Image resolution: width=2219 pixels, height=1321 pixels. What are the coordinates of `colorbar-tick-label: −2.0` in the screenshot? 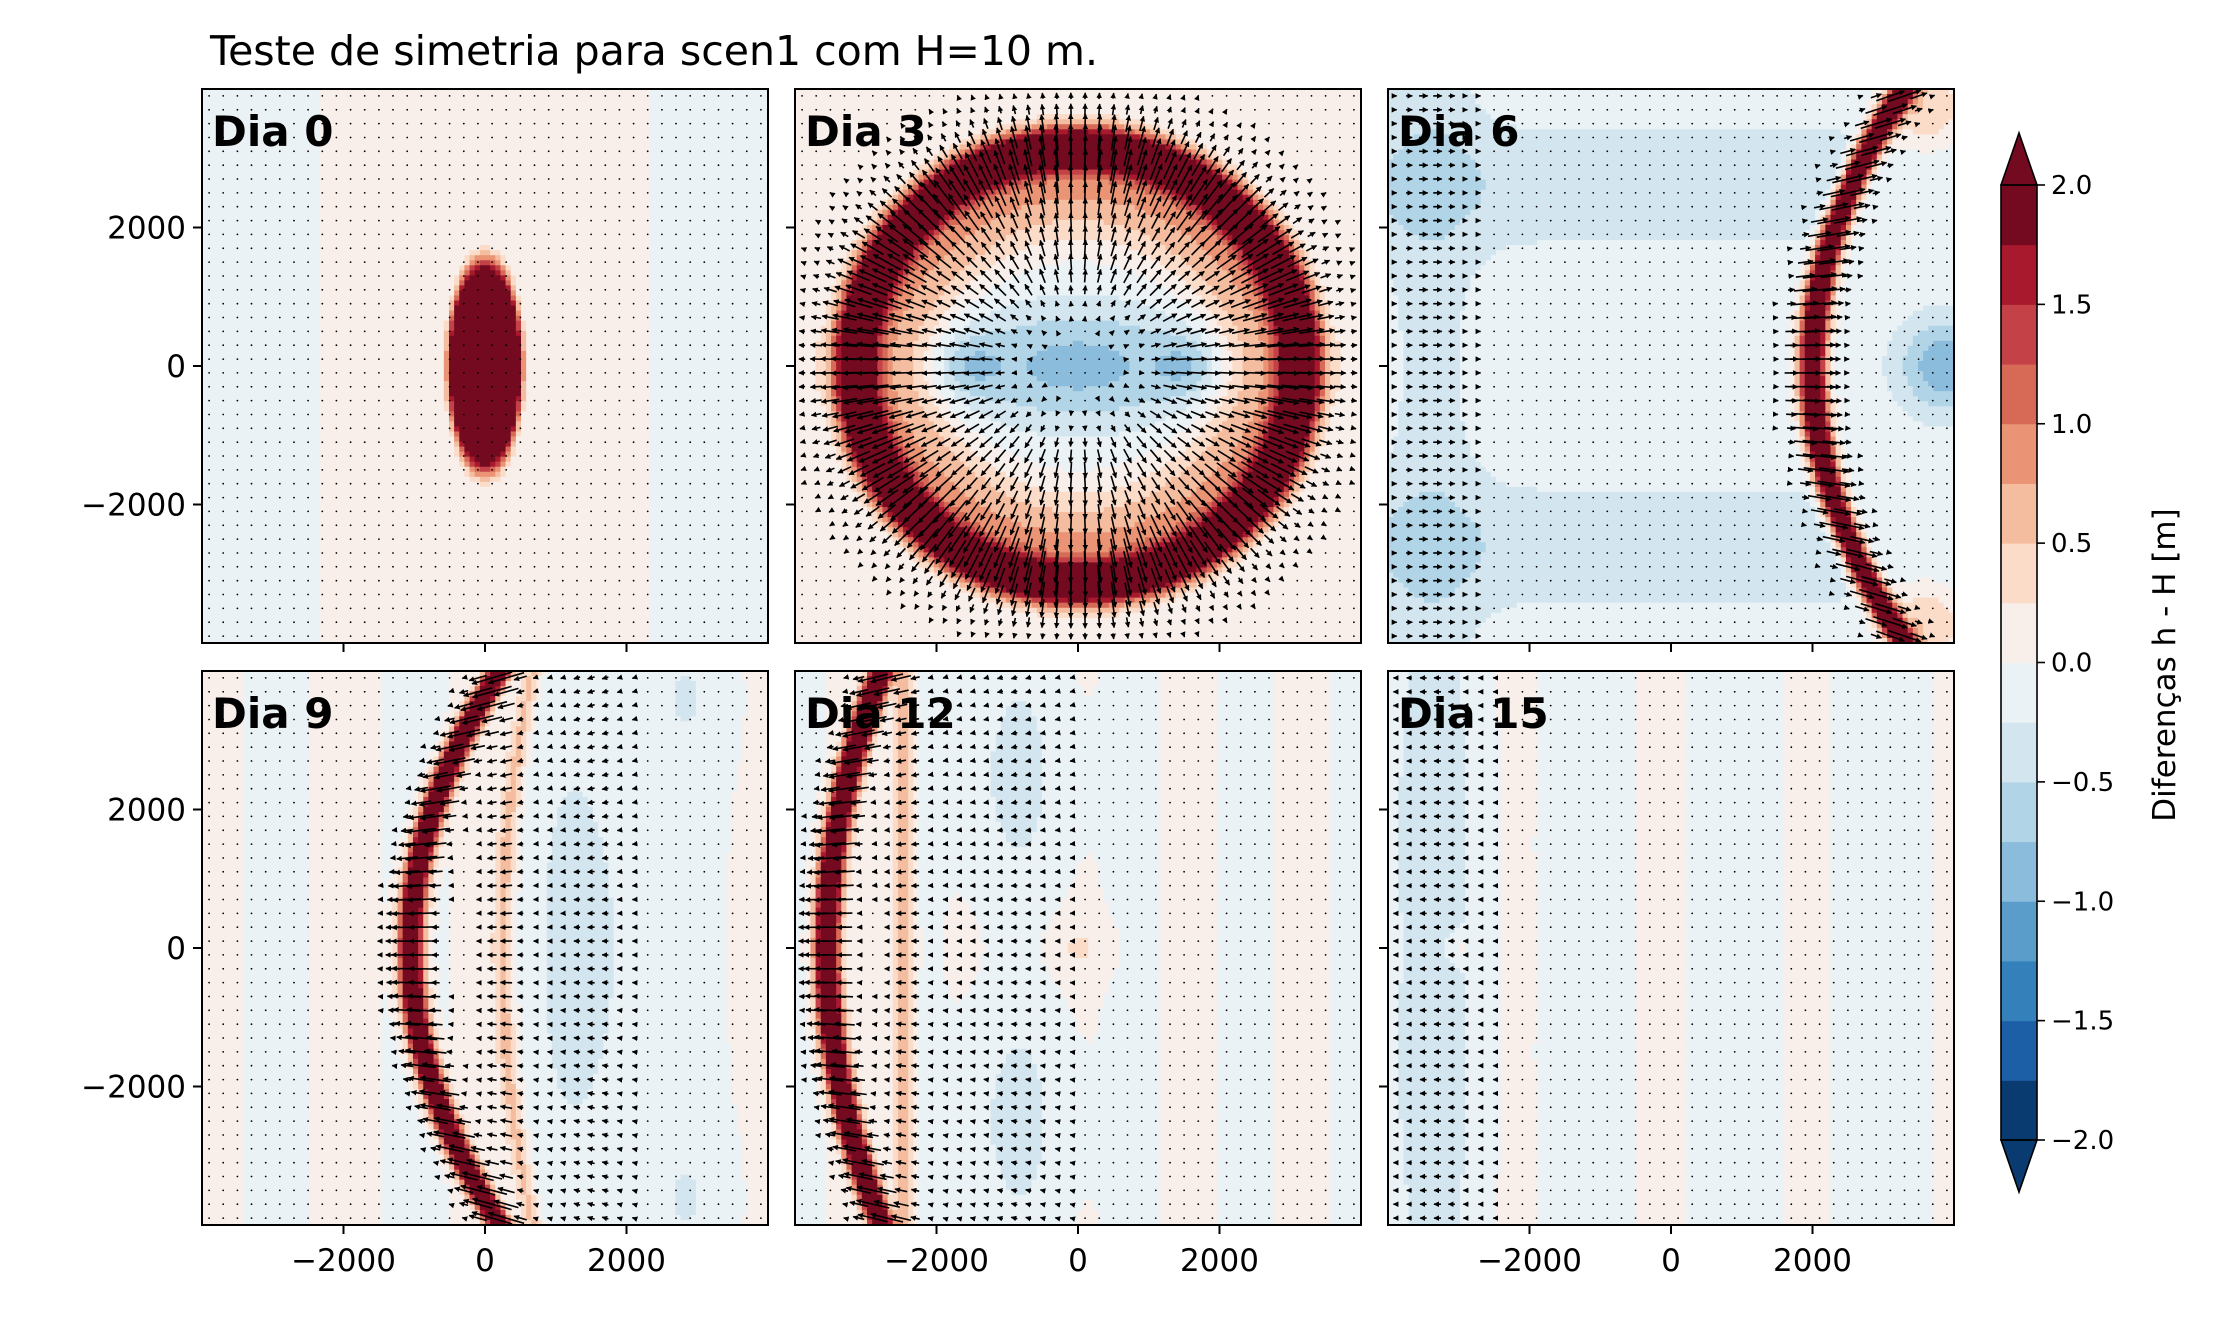 It's located at (2082, 1141).